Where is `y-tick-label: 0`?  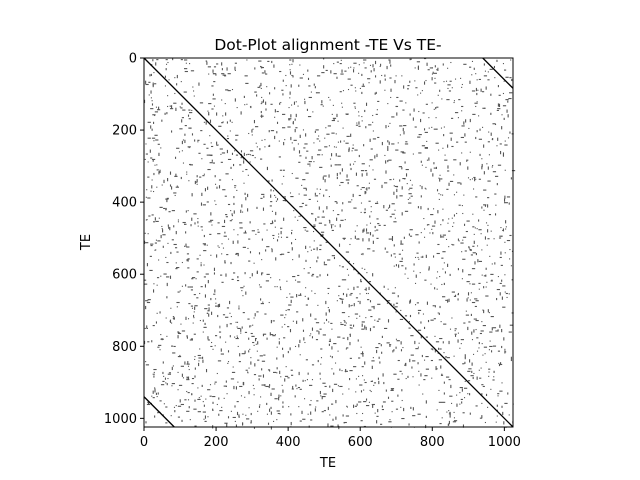 y-tick-label: 0 is located at coordinates (133, 59).